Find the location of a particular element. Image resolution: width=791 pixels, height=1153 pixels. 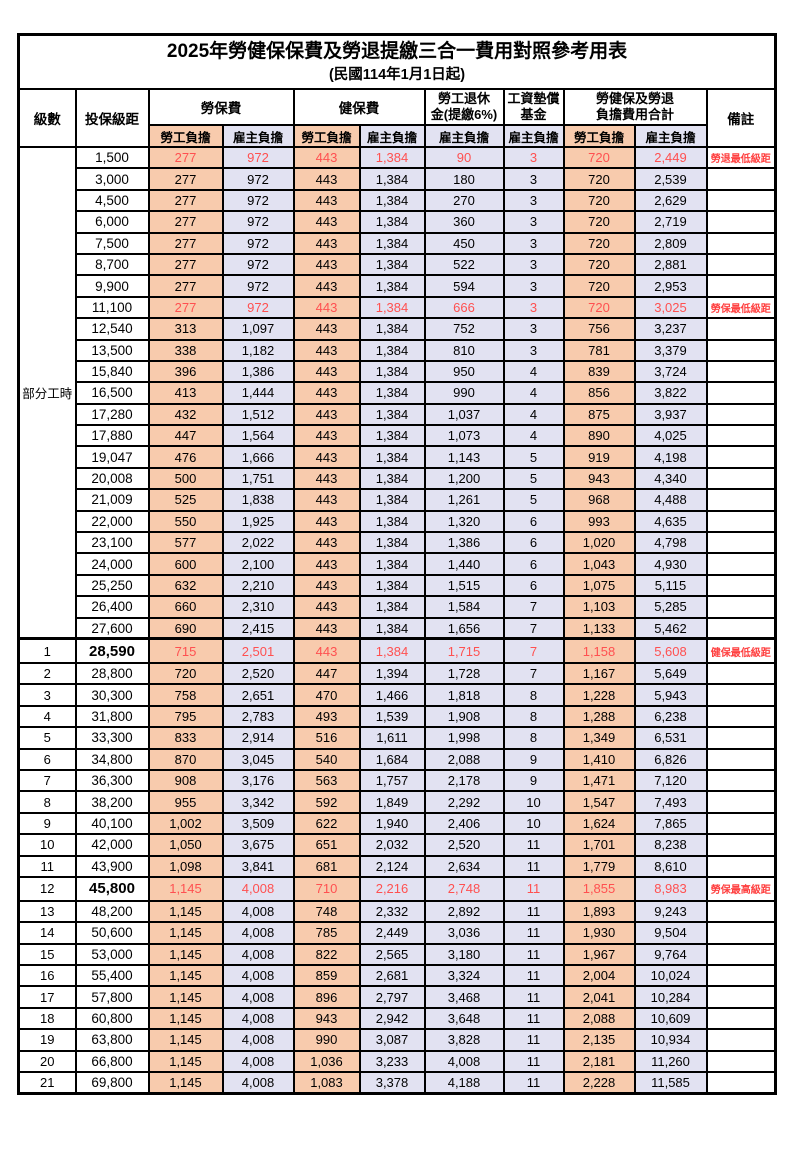

level-cell: 5 is located at coordinates (47, 738).